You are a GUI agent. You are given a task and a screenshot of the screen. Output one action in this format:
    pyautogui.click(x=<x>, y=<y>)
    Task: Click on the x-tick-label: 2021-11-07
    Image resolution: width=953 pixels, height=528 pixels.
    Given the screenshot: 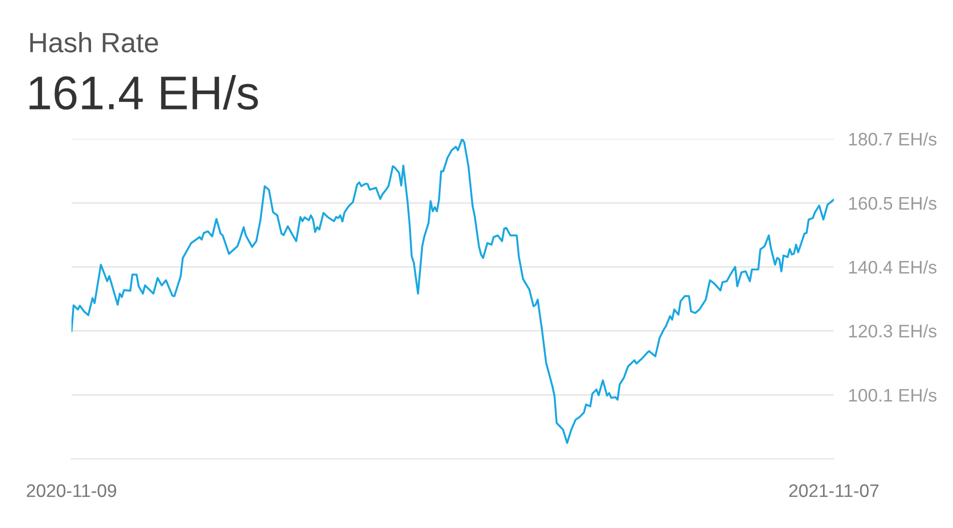 What is the action you would take?
    pyautogui.click(x=833, y=491)
    